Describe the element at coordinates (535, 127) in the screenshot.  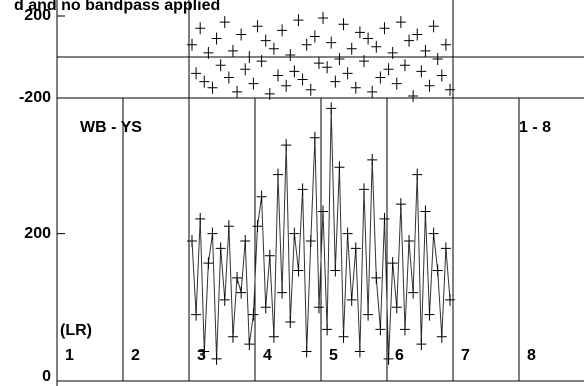
I see `range-label: 1 - 8` at that location.